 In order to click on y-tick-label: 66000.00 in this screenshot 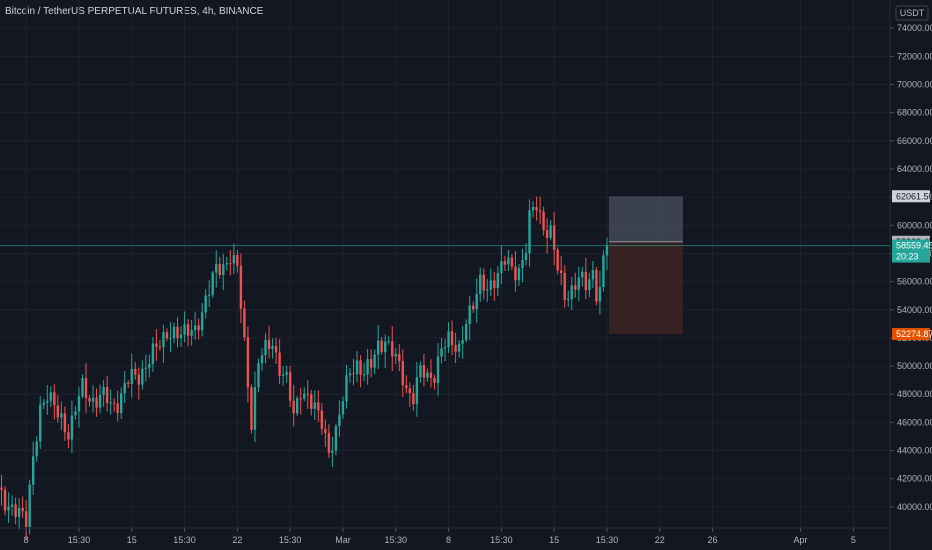, I will do `click(914, 141)`.